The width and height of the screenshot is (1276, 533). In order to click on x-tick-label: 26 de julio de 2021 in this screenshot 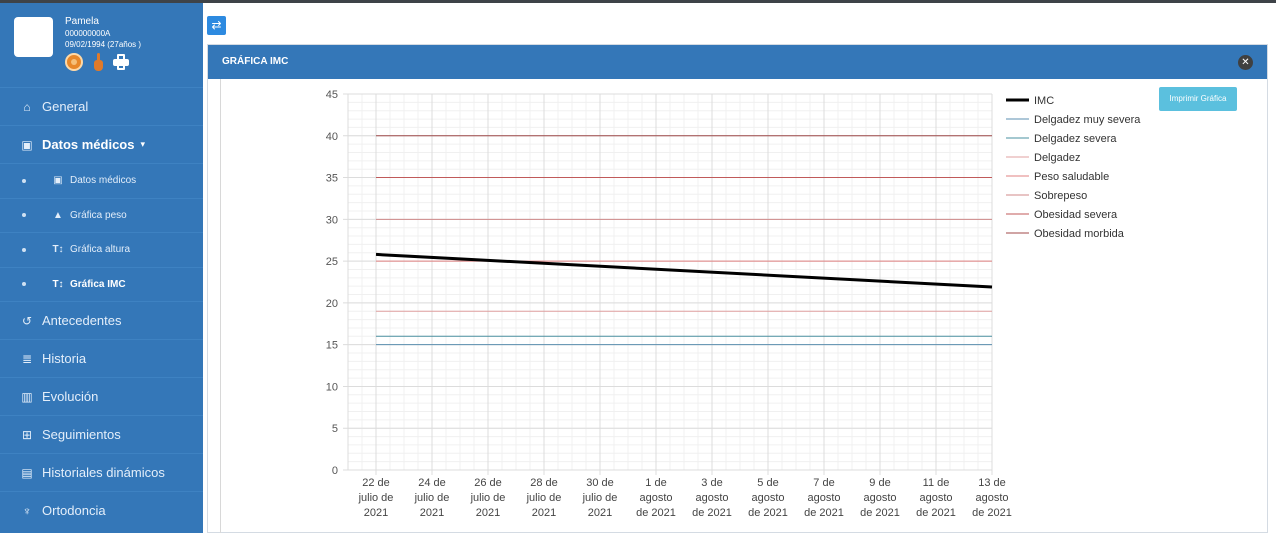, I will do `click(488, 498)`.